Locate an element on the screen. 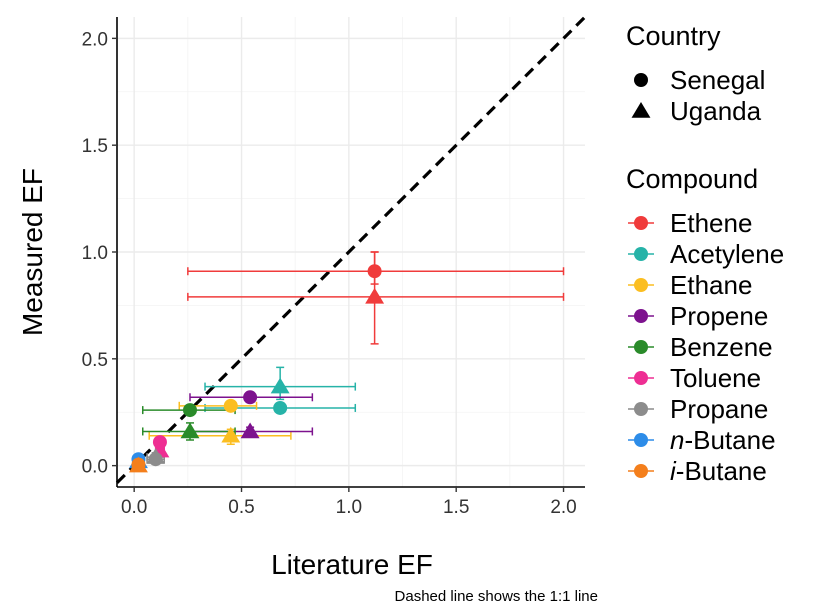 This screenshot has width=816, height=608. y-tick-label: 0.0 is located at coordinates (95, 467).